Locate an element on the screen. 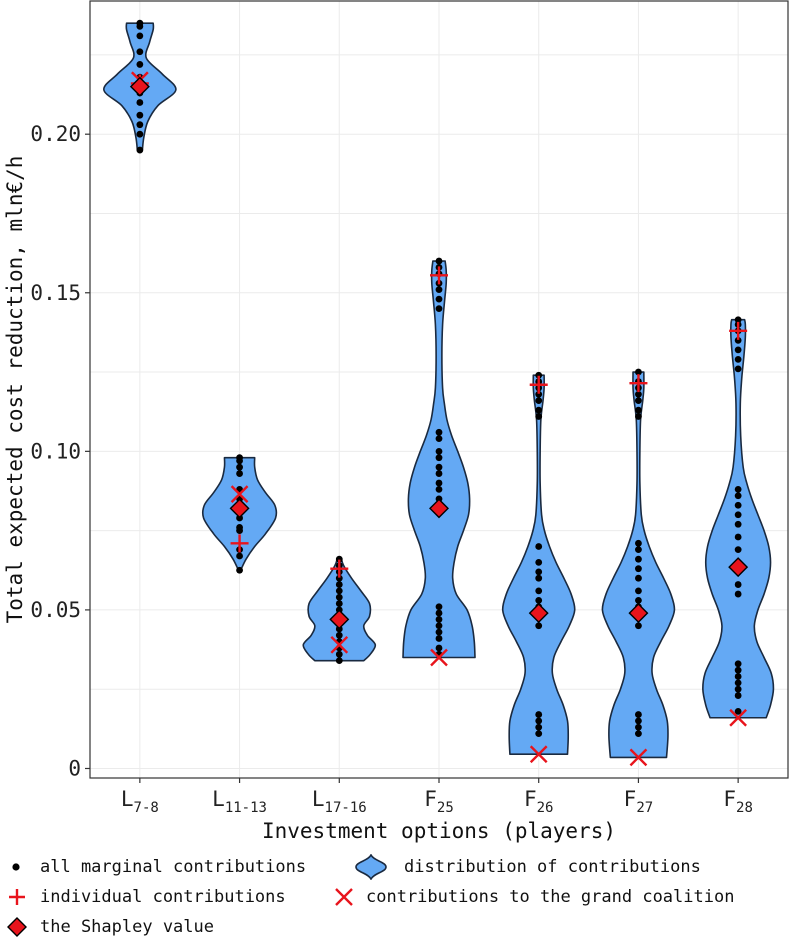 The image size is (789, 940). y-tick-label: 0 is located at coordinates (74, 768).